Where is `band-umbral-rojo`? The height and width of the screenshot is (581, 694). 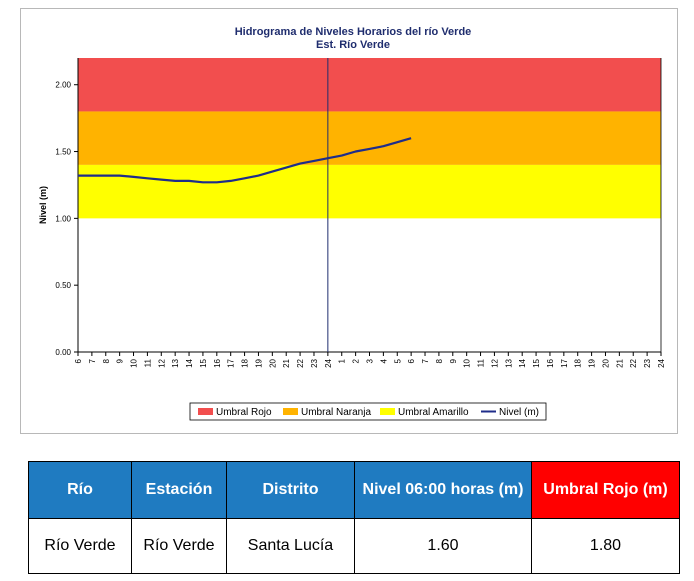
band-umbral-rojo is located at coordinates (369, 85).